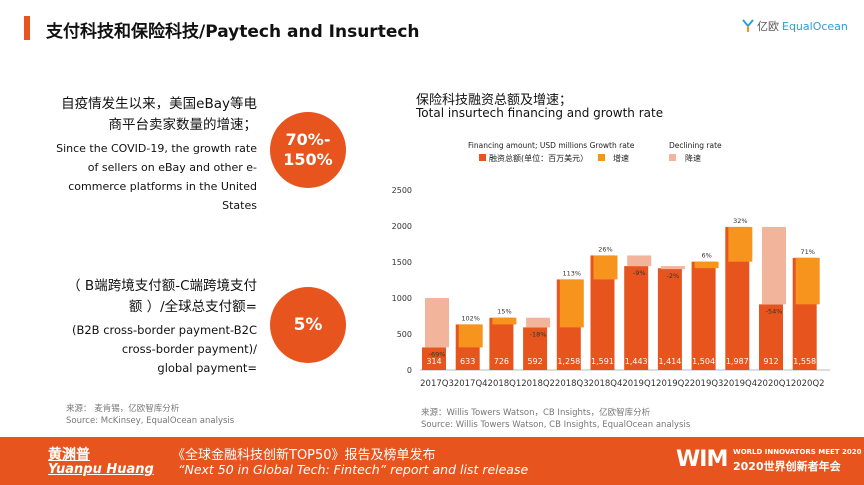  What do you see at coordinates (797, 452) in the screenshot?
I see `wim-subtitle-en: WORLD INNOVATORS MEET 2020` at bounding box center [797, 452].